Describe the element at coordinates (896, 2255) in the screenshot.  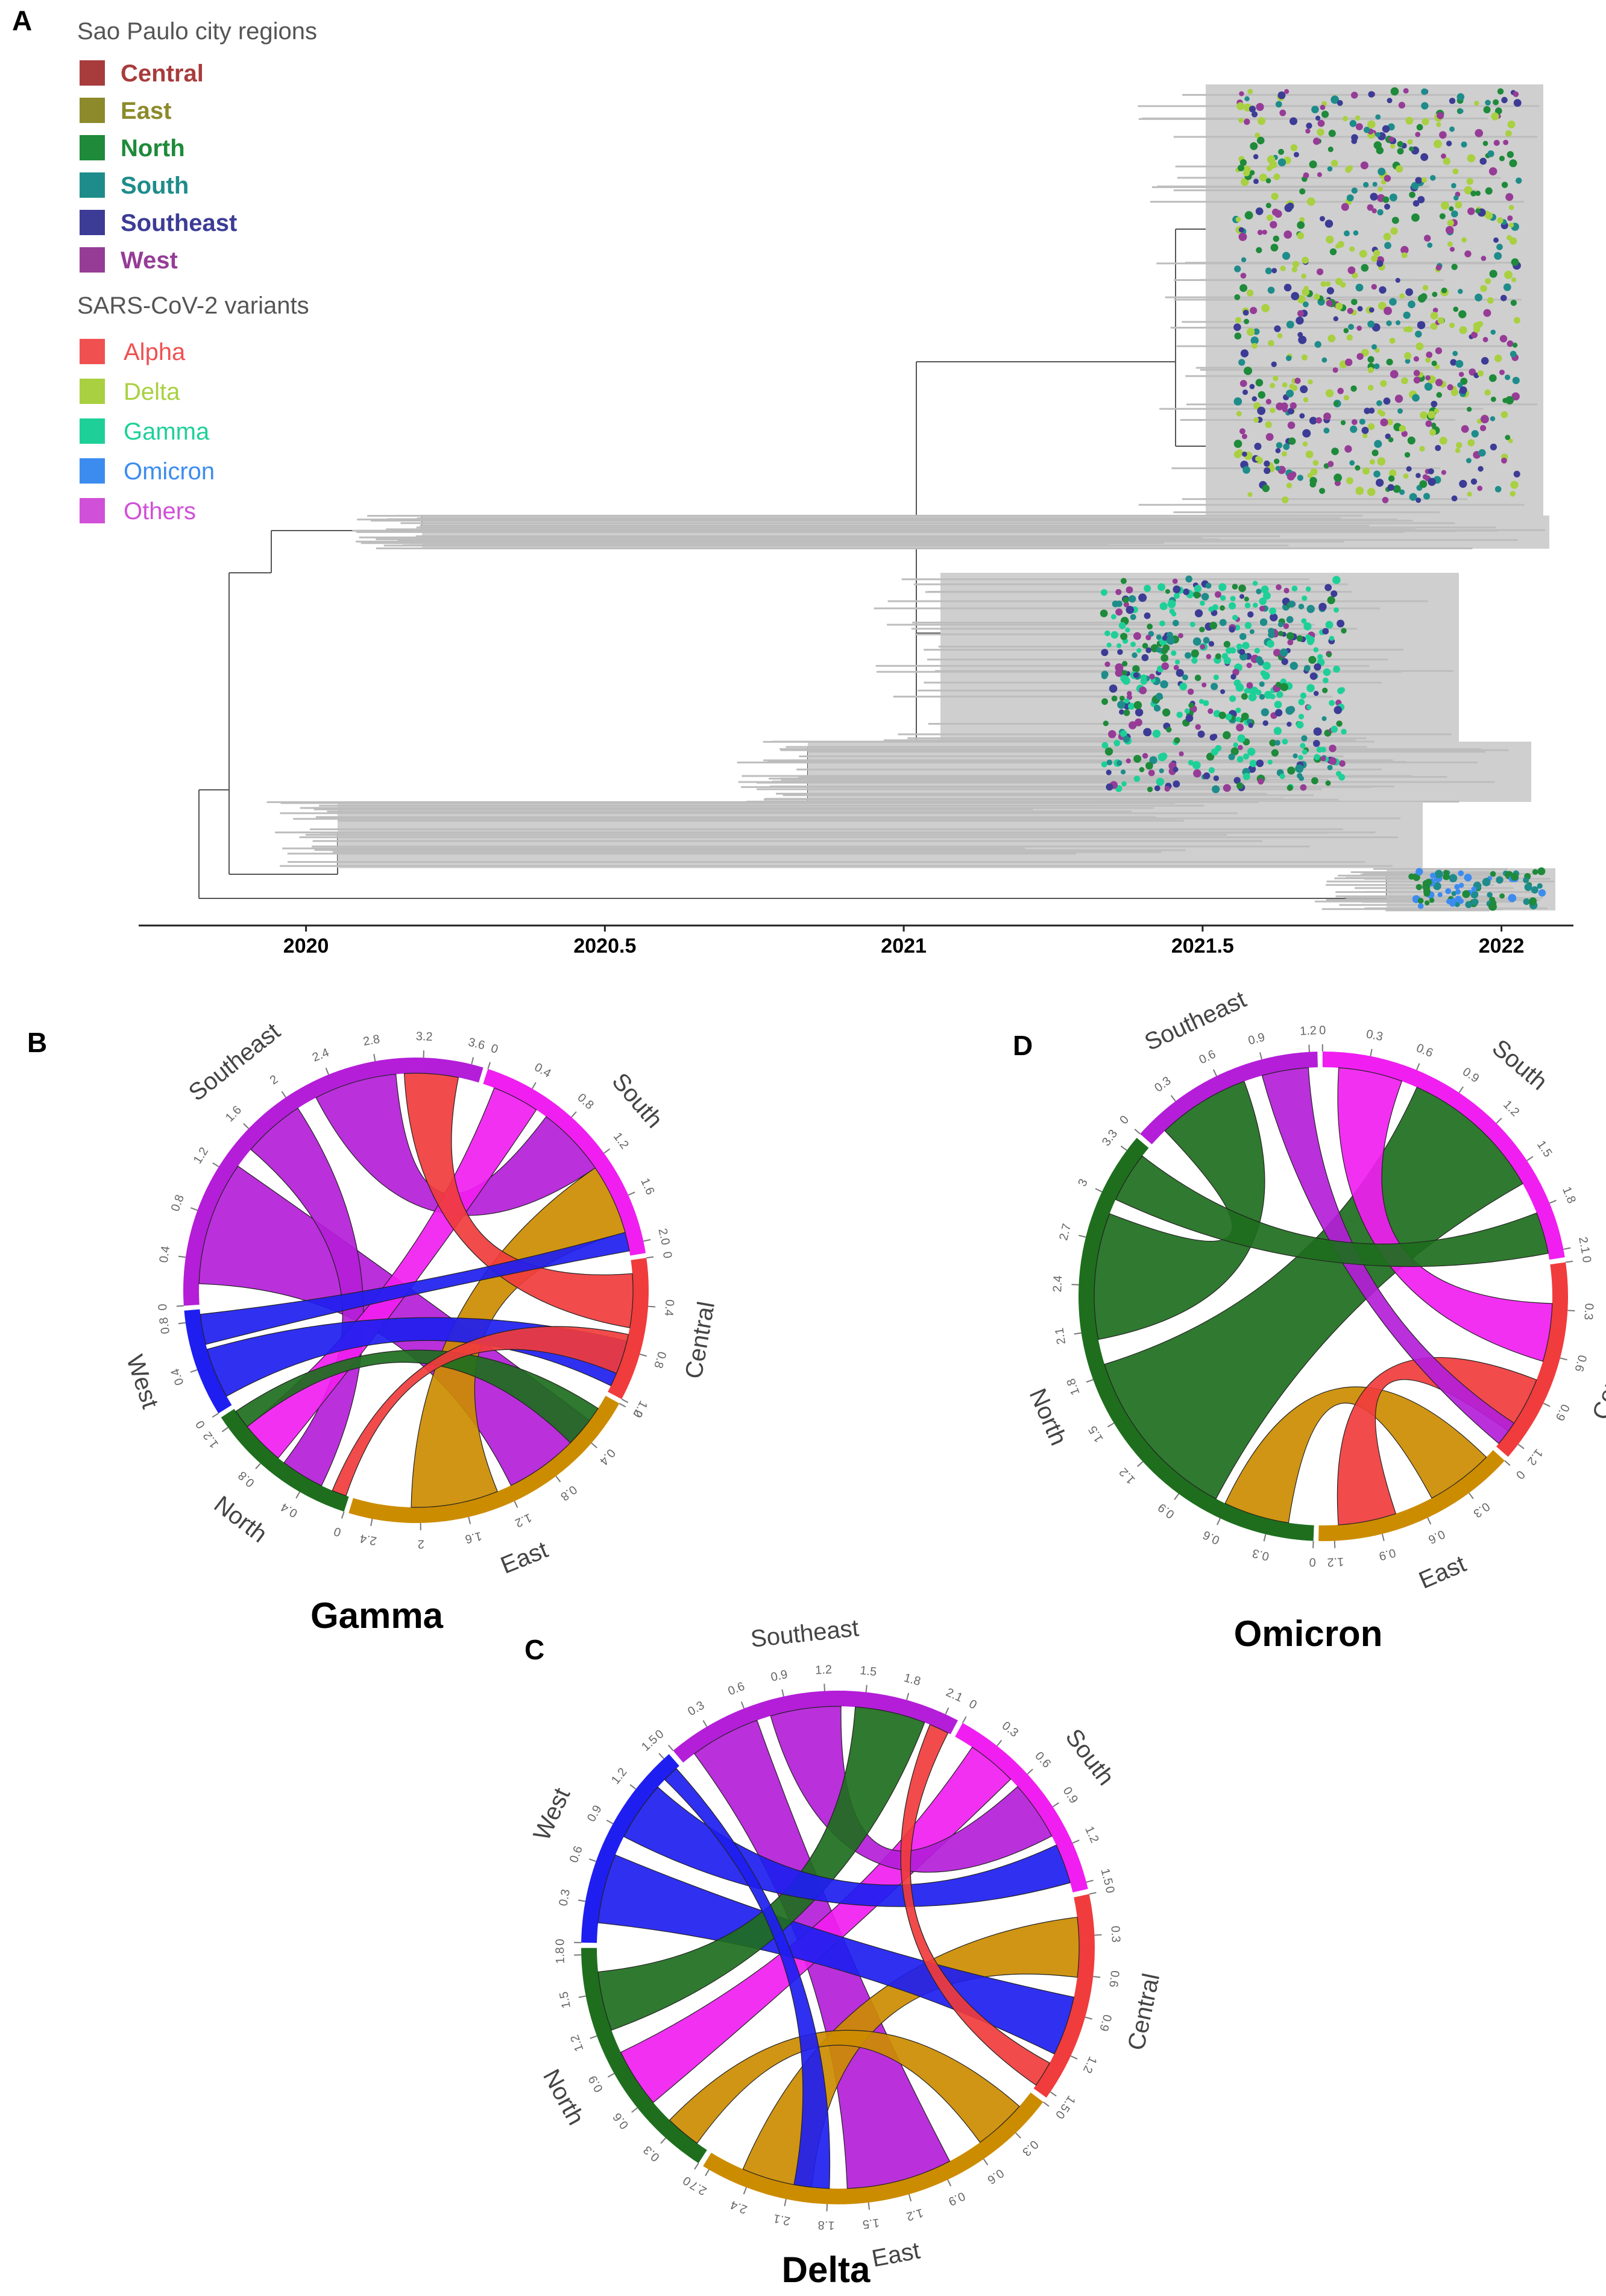
I see `chord-sector-label-east: East` at that location.